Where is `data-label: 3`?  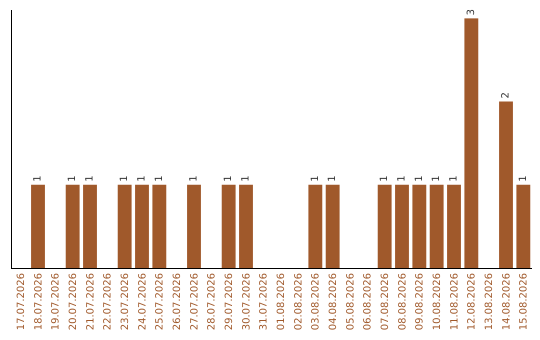
data-label: 3 is located at coordinates (471, 12).